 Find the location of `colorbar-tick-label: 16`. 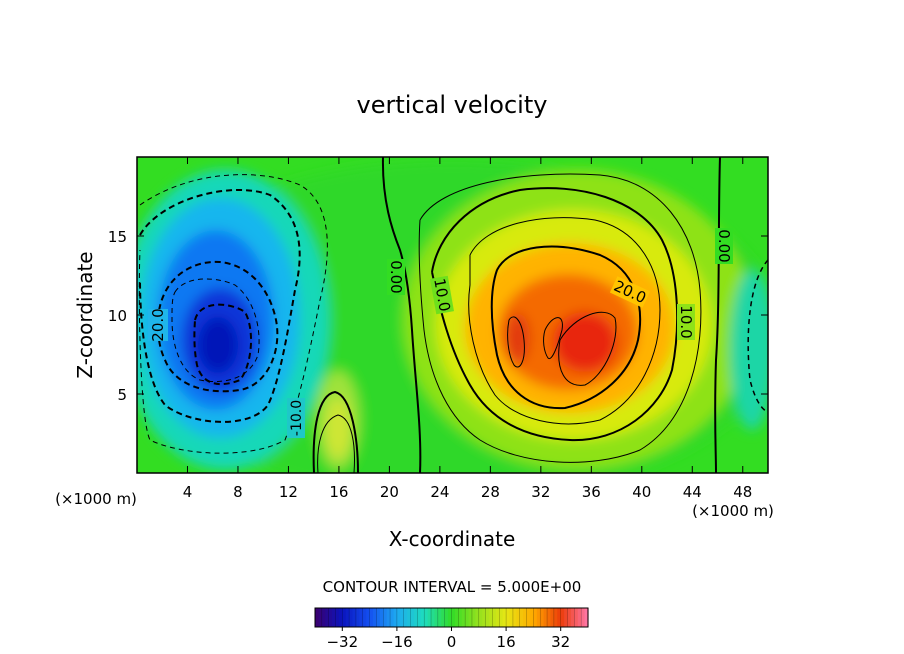

colorbar-tick-label: 16 is located at coordinates (506, 642).